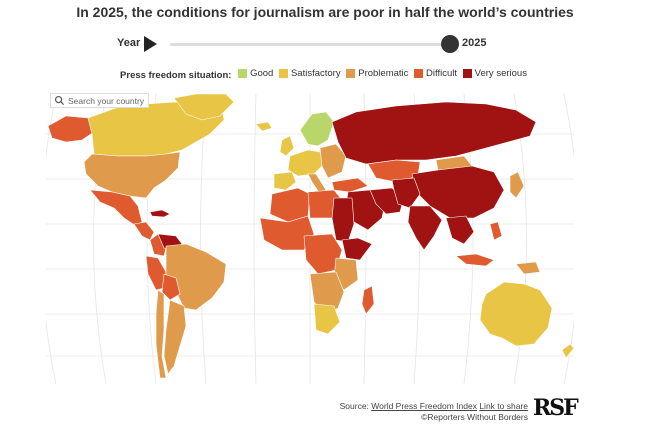 The width and height of the screenshot is (650, 431). What do you see at coordinates (311, 44) in the screenshot?
I see `year-slider-track` at bounding box center [311, 44].